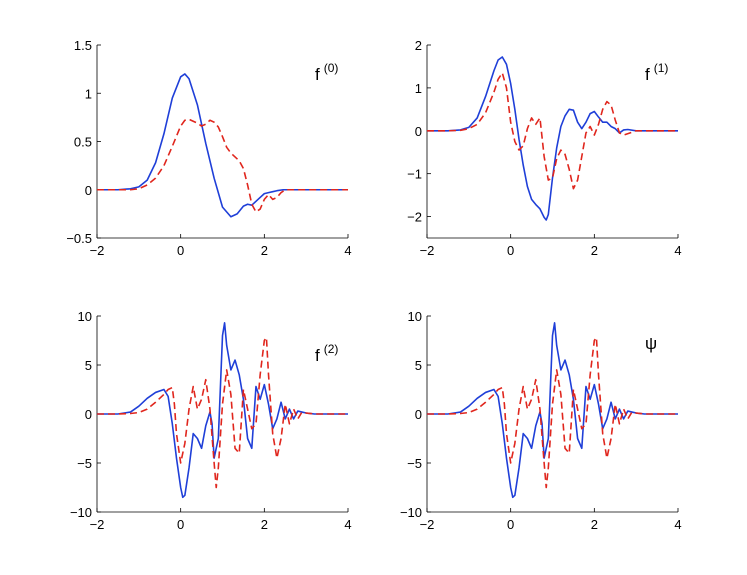 Image resolution: width=747 pixels, height=575 pixels. I want to click on plot-panel-1: −2 0 2 4 −0.5 0 0.5 1 1.5 f (0), so click(208, 148).